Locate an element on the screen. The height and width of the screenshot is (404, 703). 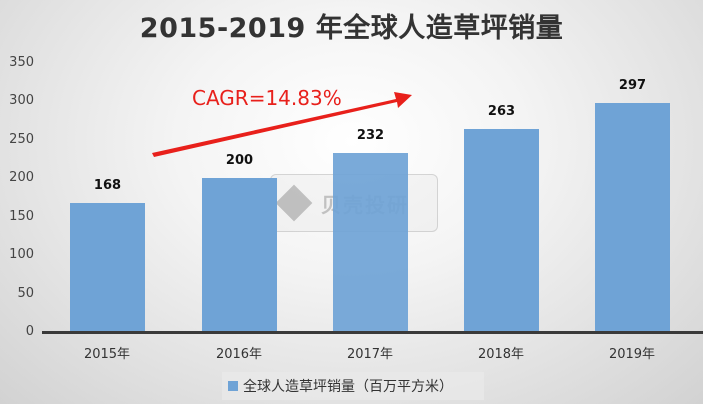
value-label: 200 is located at coordinates (239, 160).